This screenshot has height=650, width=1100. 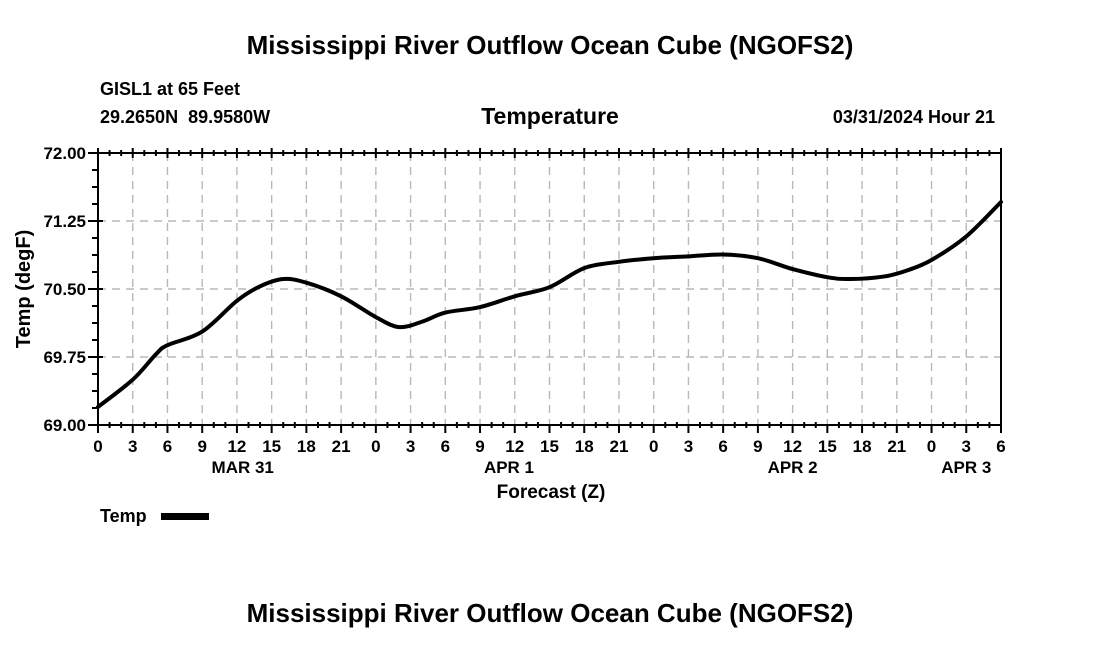 What do you see at coordinates (24, 289) in the screenshot?
I see `y-axis-title: Temp (degF)` at bounding box center [24, 289].